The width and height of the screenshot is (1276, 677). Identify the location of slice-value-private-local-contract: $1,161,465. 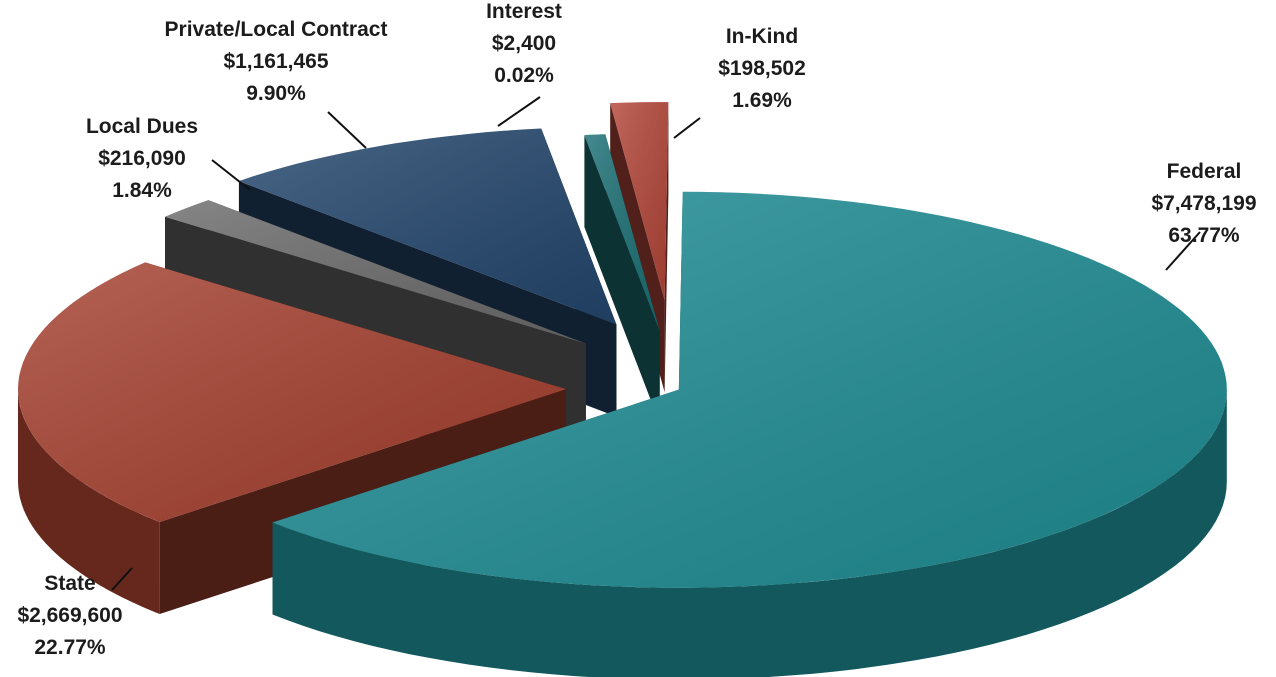
(275, 61).